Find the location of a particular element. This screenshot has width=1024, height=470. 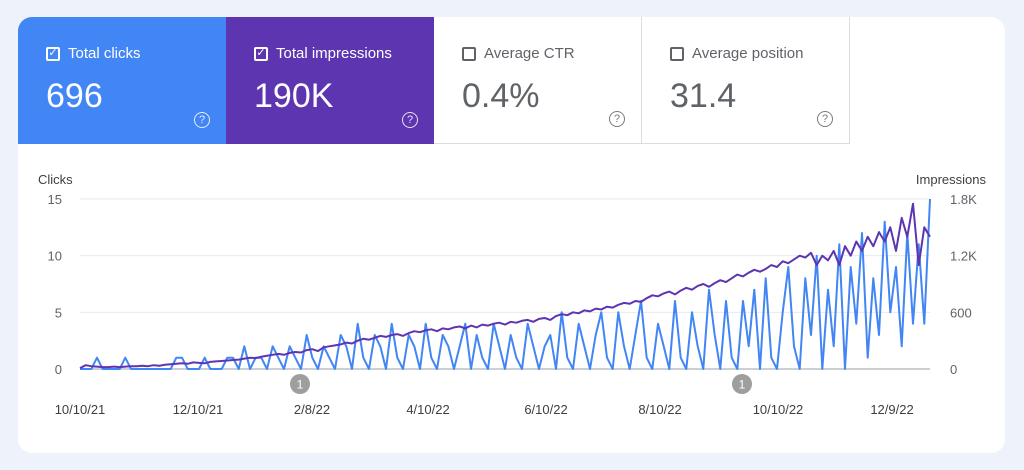

metric-tile-total-impressions: ✓ Total impressions 190K ? is located at coordinates (330, 80).